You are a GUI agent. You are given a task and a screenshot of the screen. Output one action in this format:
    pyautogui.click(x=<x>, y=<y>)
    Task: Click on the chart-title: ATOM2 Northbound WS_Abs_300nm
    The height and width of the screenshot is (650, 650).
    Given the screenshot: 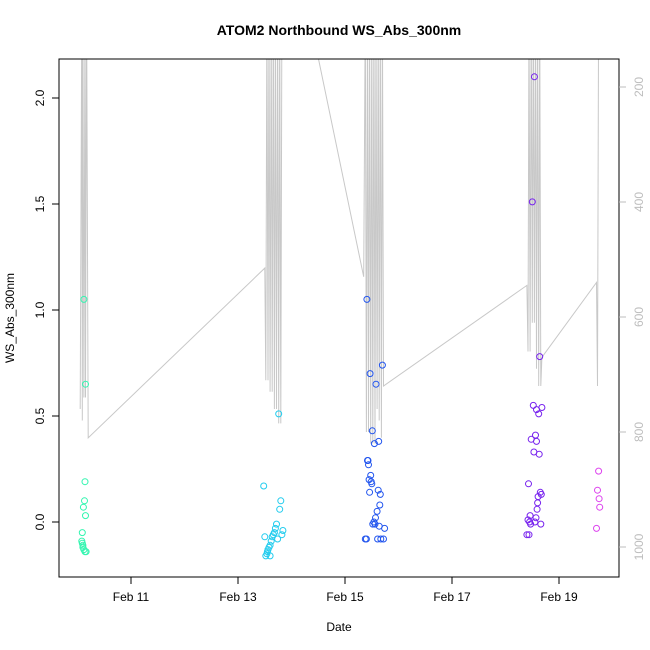 What is the action you would take?
    pyautogui.click(x=339, y=30)
    